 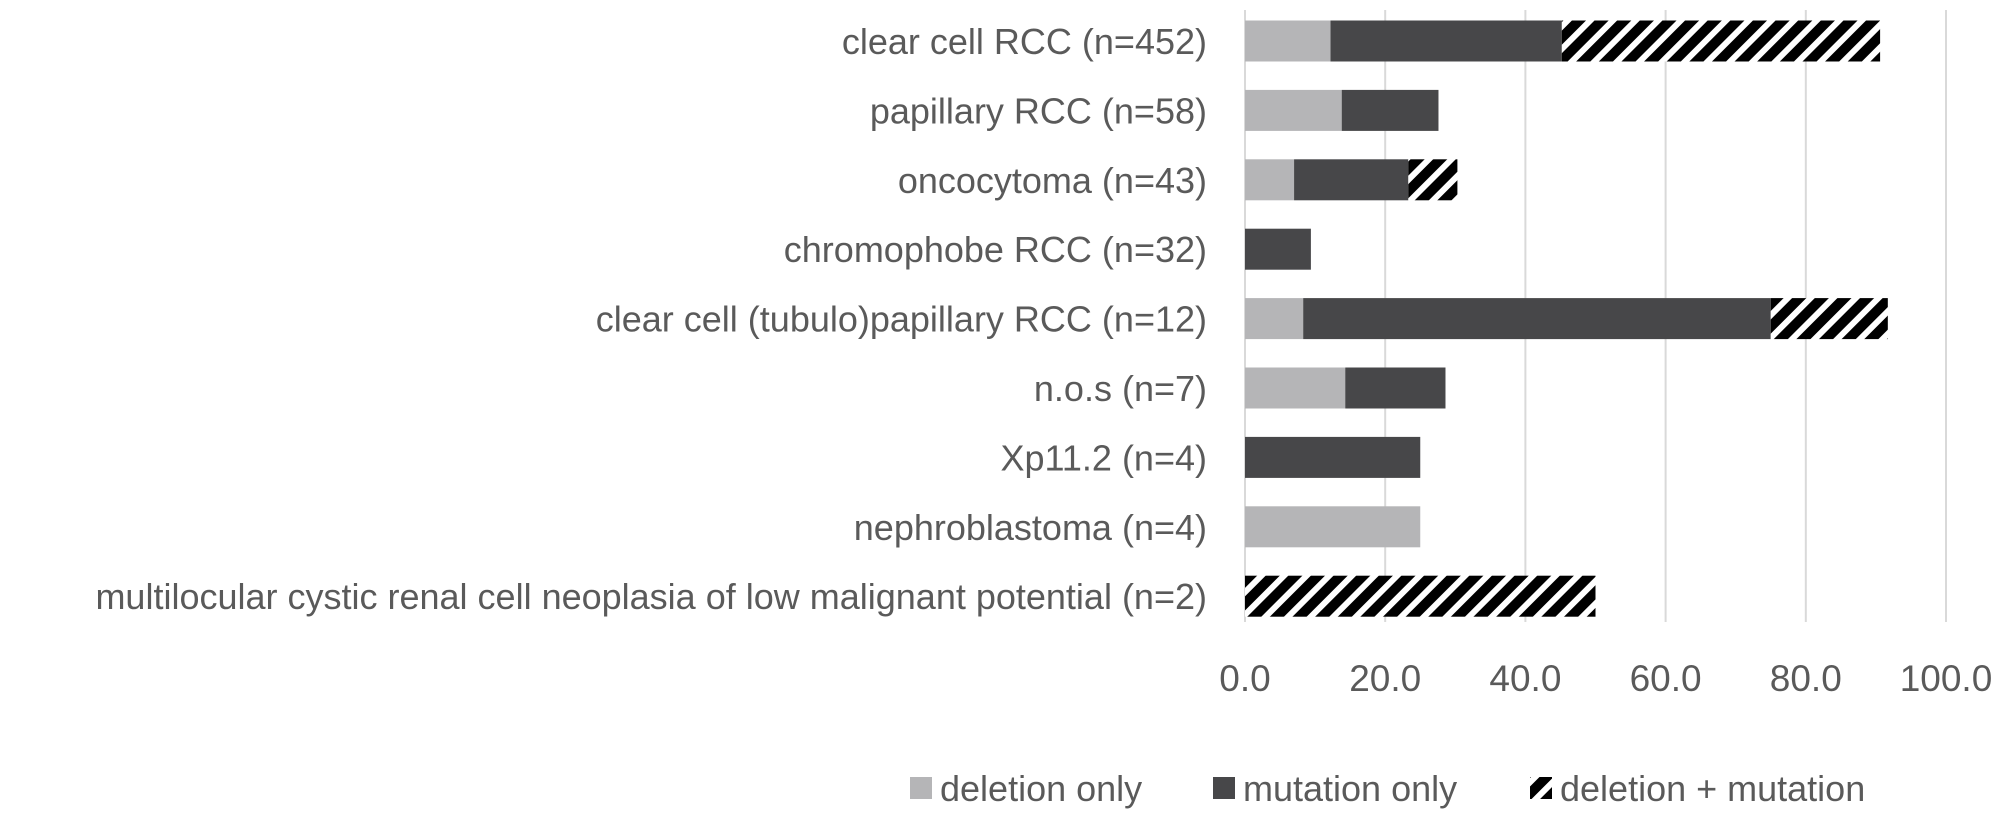 What do you see at coordinates (901, 319) in the screenshot?
I see `category-label-4: clear cell (tubulo)papillary RCC (n=12)` at bounding box center [901, 319].